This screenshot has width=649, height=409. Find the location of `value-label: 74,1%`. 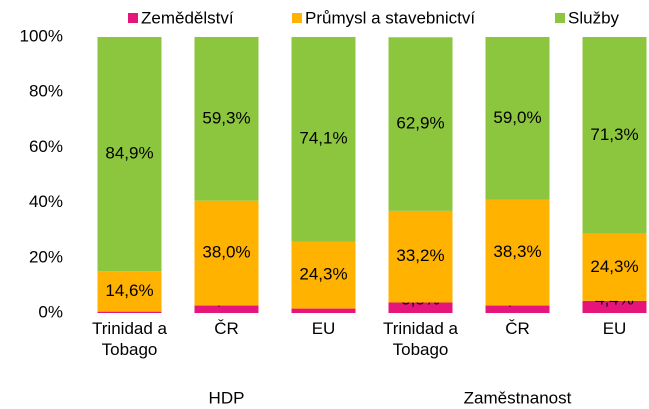

value-label: 74,1% is located at coordinates (323, 138).